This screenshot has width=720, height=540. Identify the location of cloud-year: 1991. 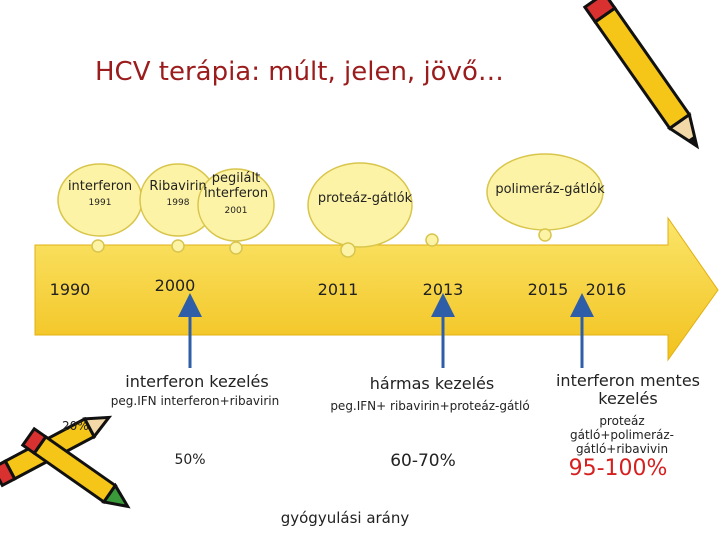
(100, 203).